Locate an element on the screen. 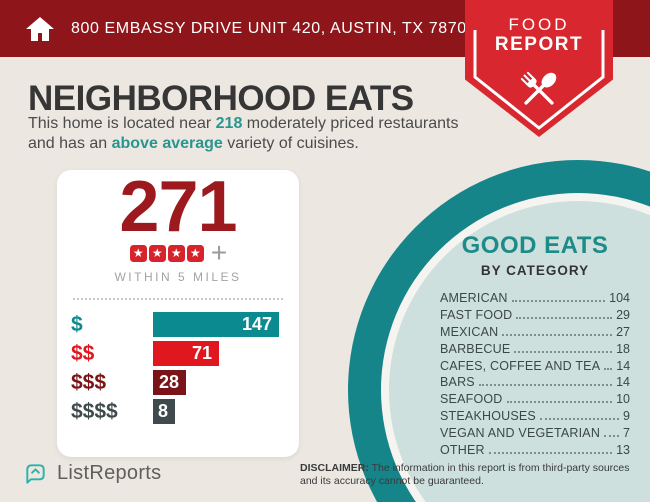  good-eats-subtitle: BY CATEGORY is located at coordinates (535, 270).